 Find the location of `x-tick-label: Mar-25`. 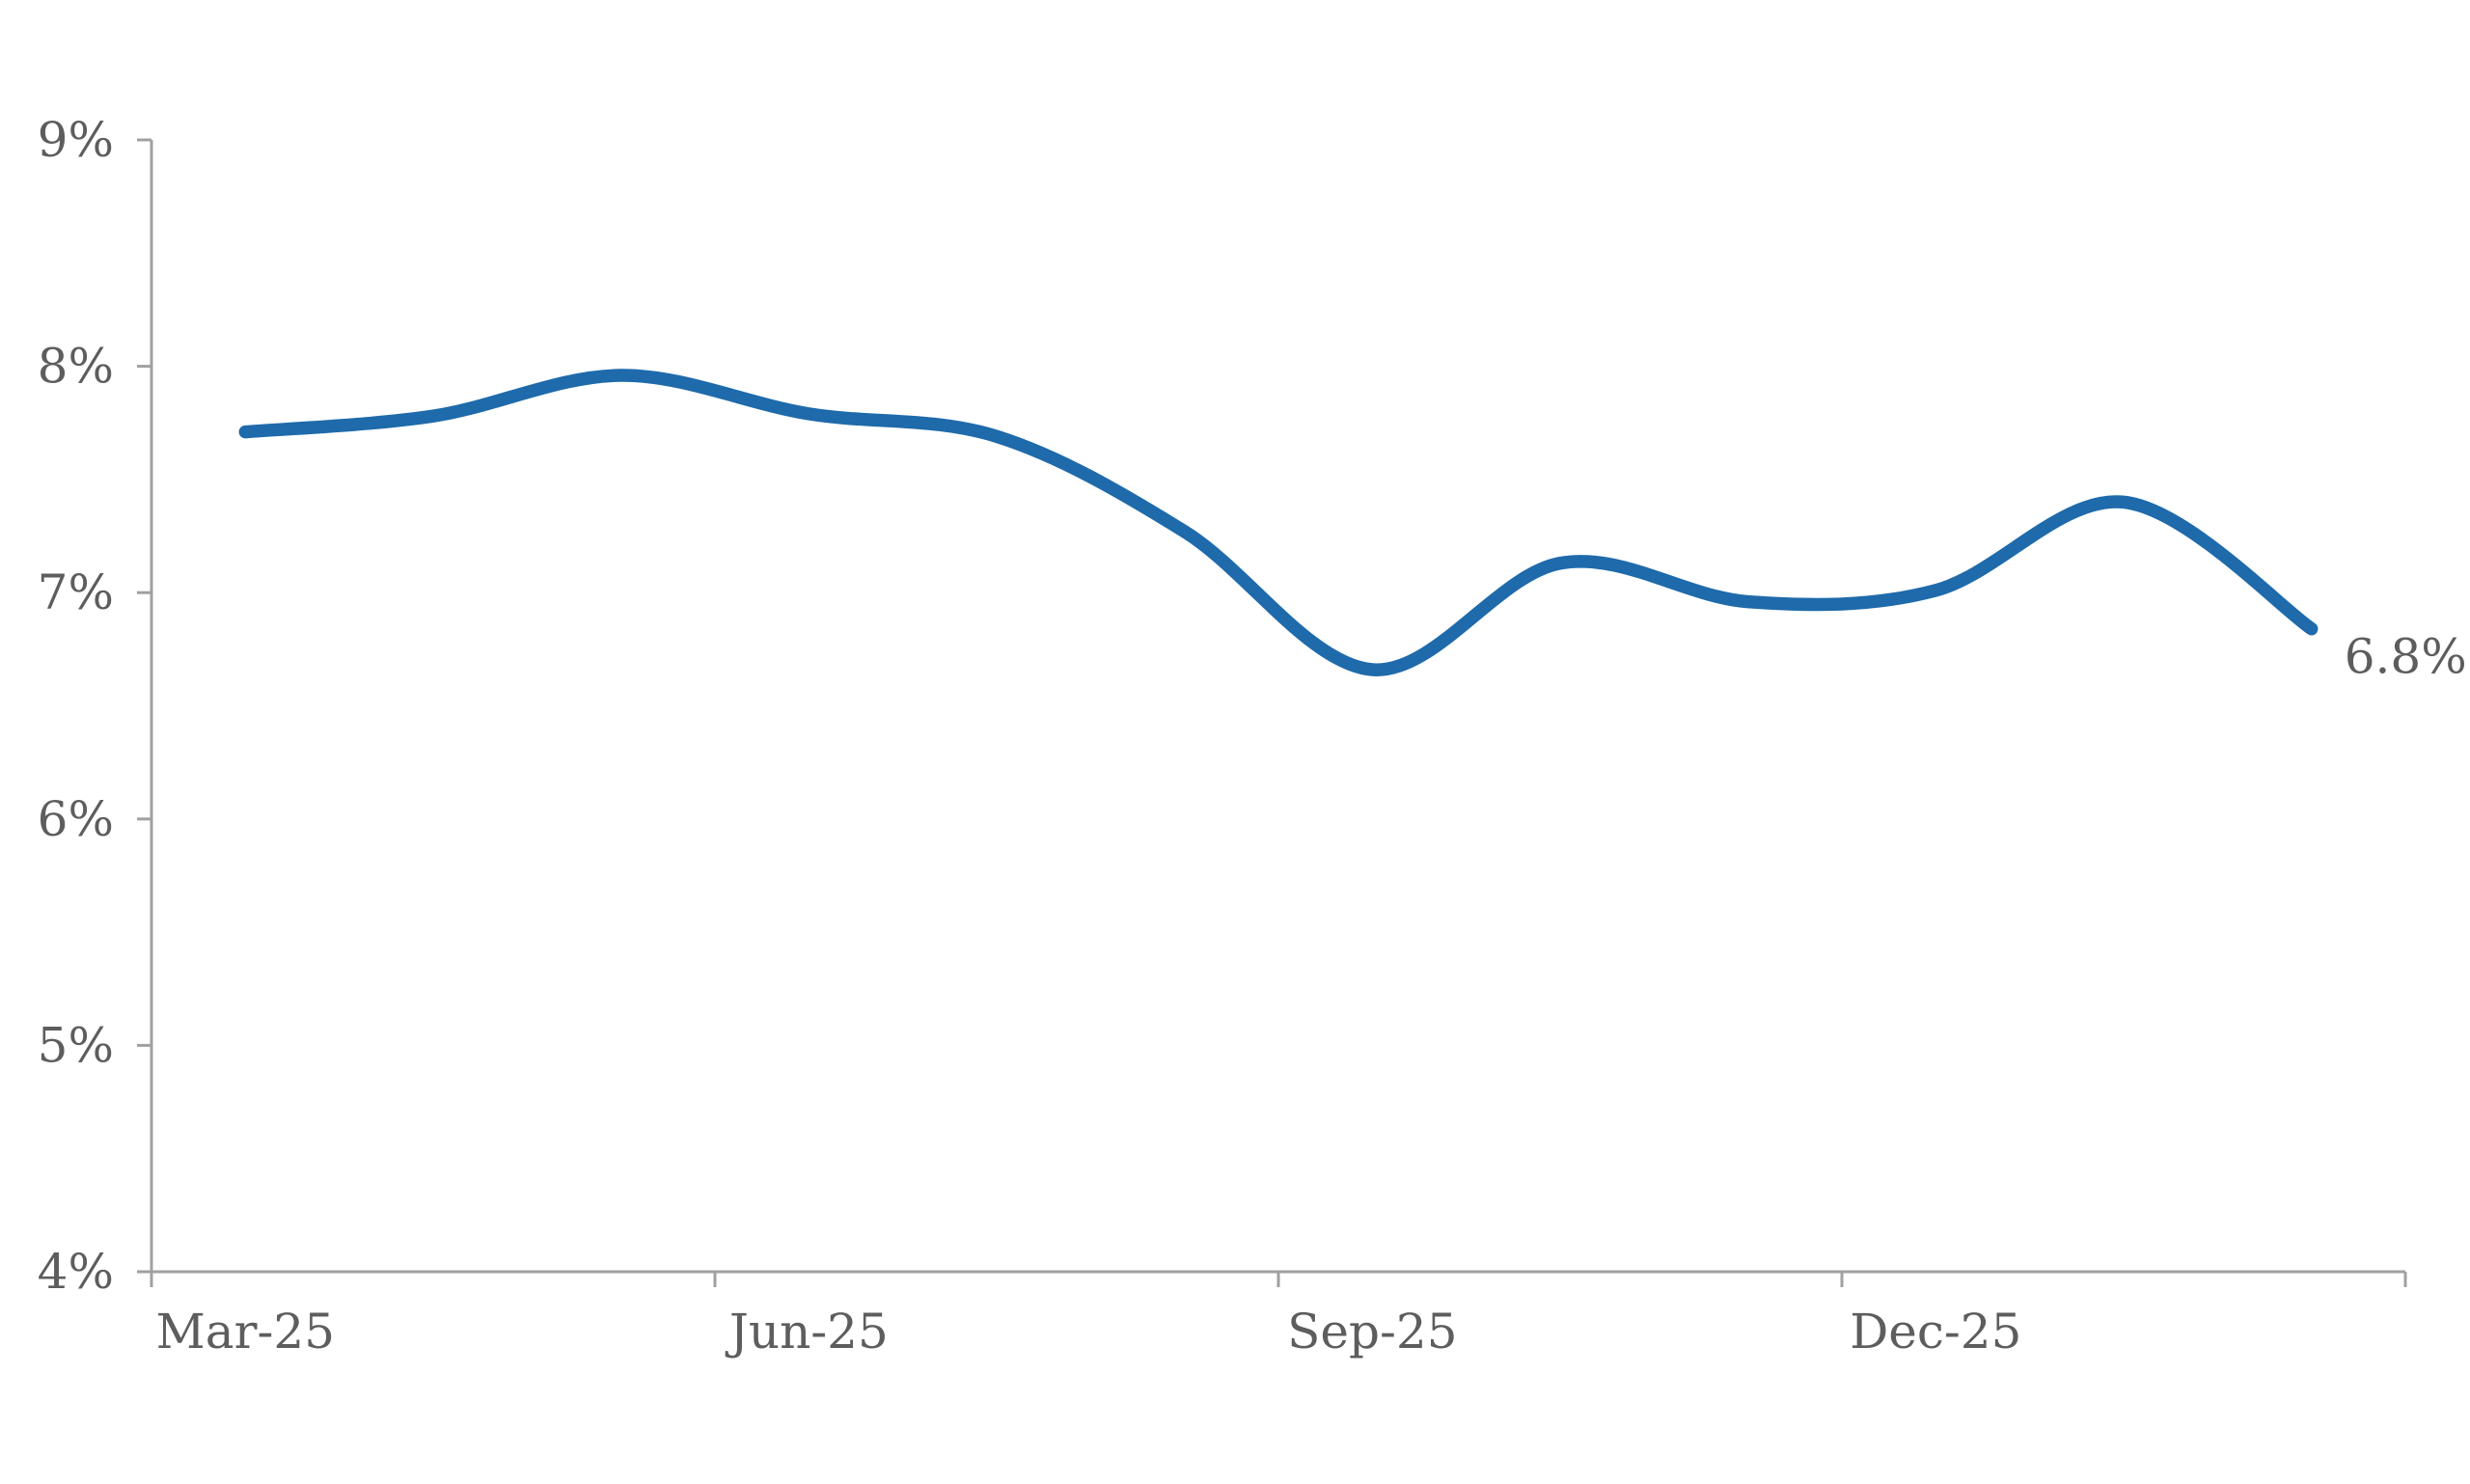

x-tick-label: Mar-25 is located at coordinates (245, 1332).